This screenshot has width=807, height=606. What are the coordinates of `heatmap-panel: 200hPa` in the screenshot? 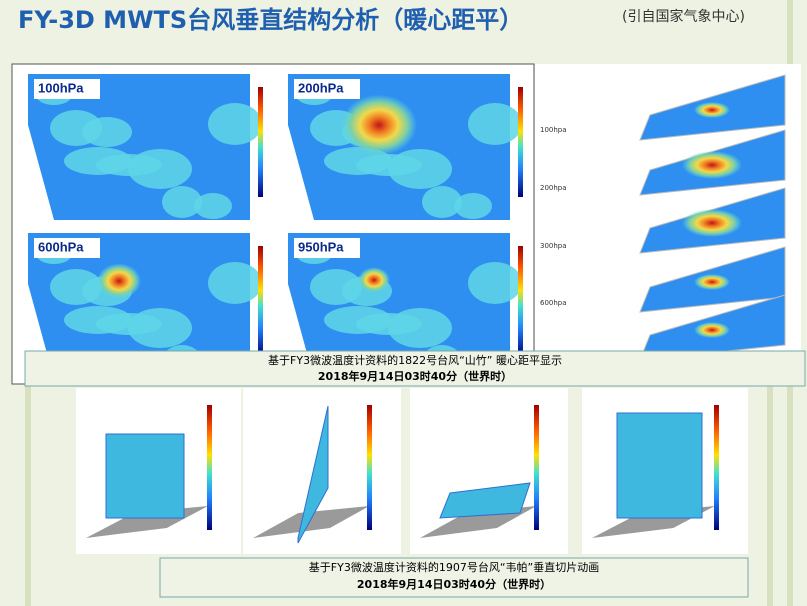 It's located at (405, 147).